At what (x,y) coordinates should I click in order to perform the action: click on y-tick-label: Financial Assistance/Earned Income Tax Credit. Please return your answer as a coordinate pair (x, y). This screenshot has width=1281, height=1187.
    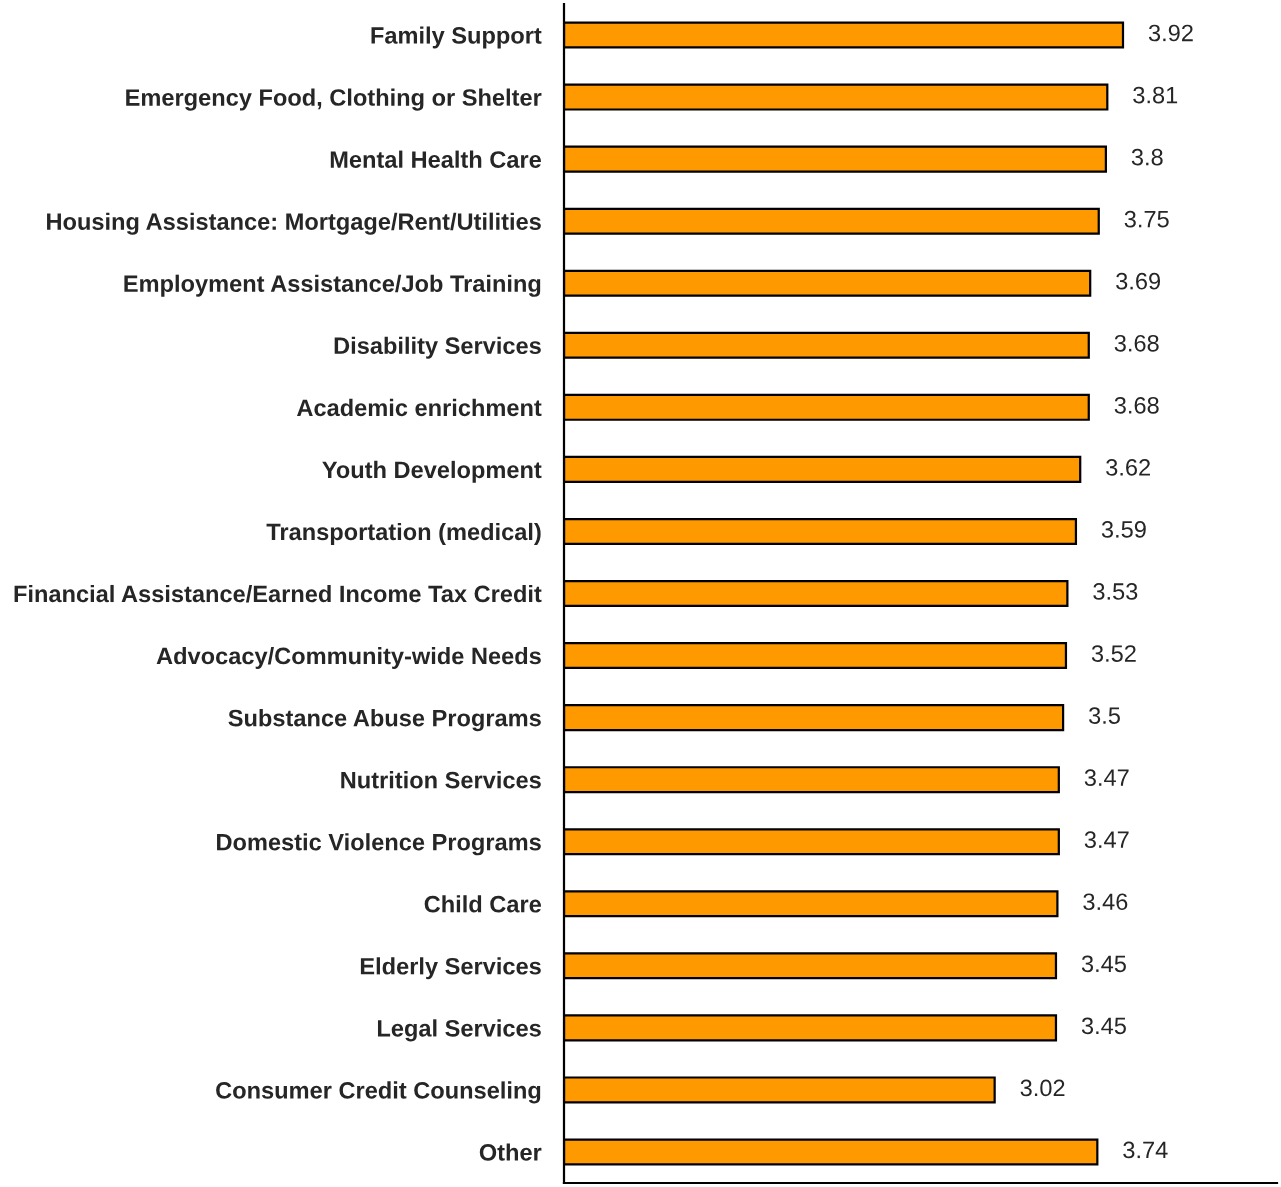
    Looking at the image, I should click on (278, 593).